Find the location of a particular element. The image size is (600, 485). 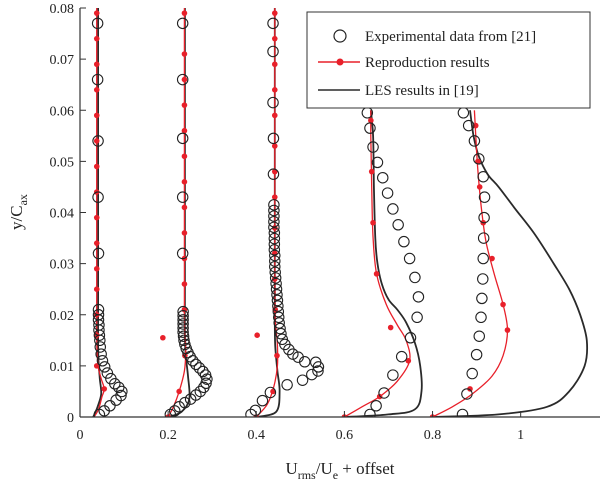

y-tick-label: 0.01 is located at coordinates (62, 367).